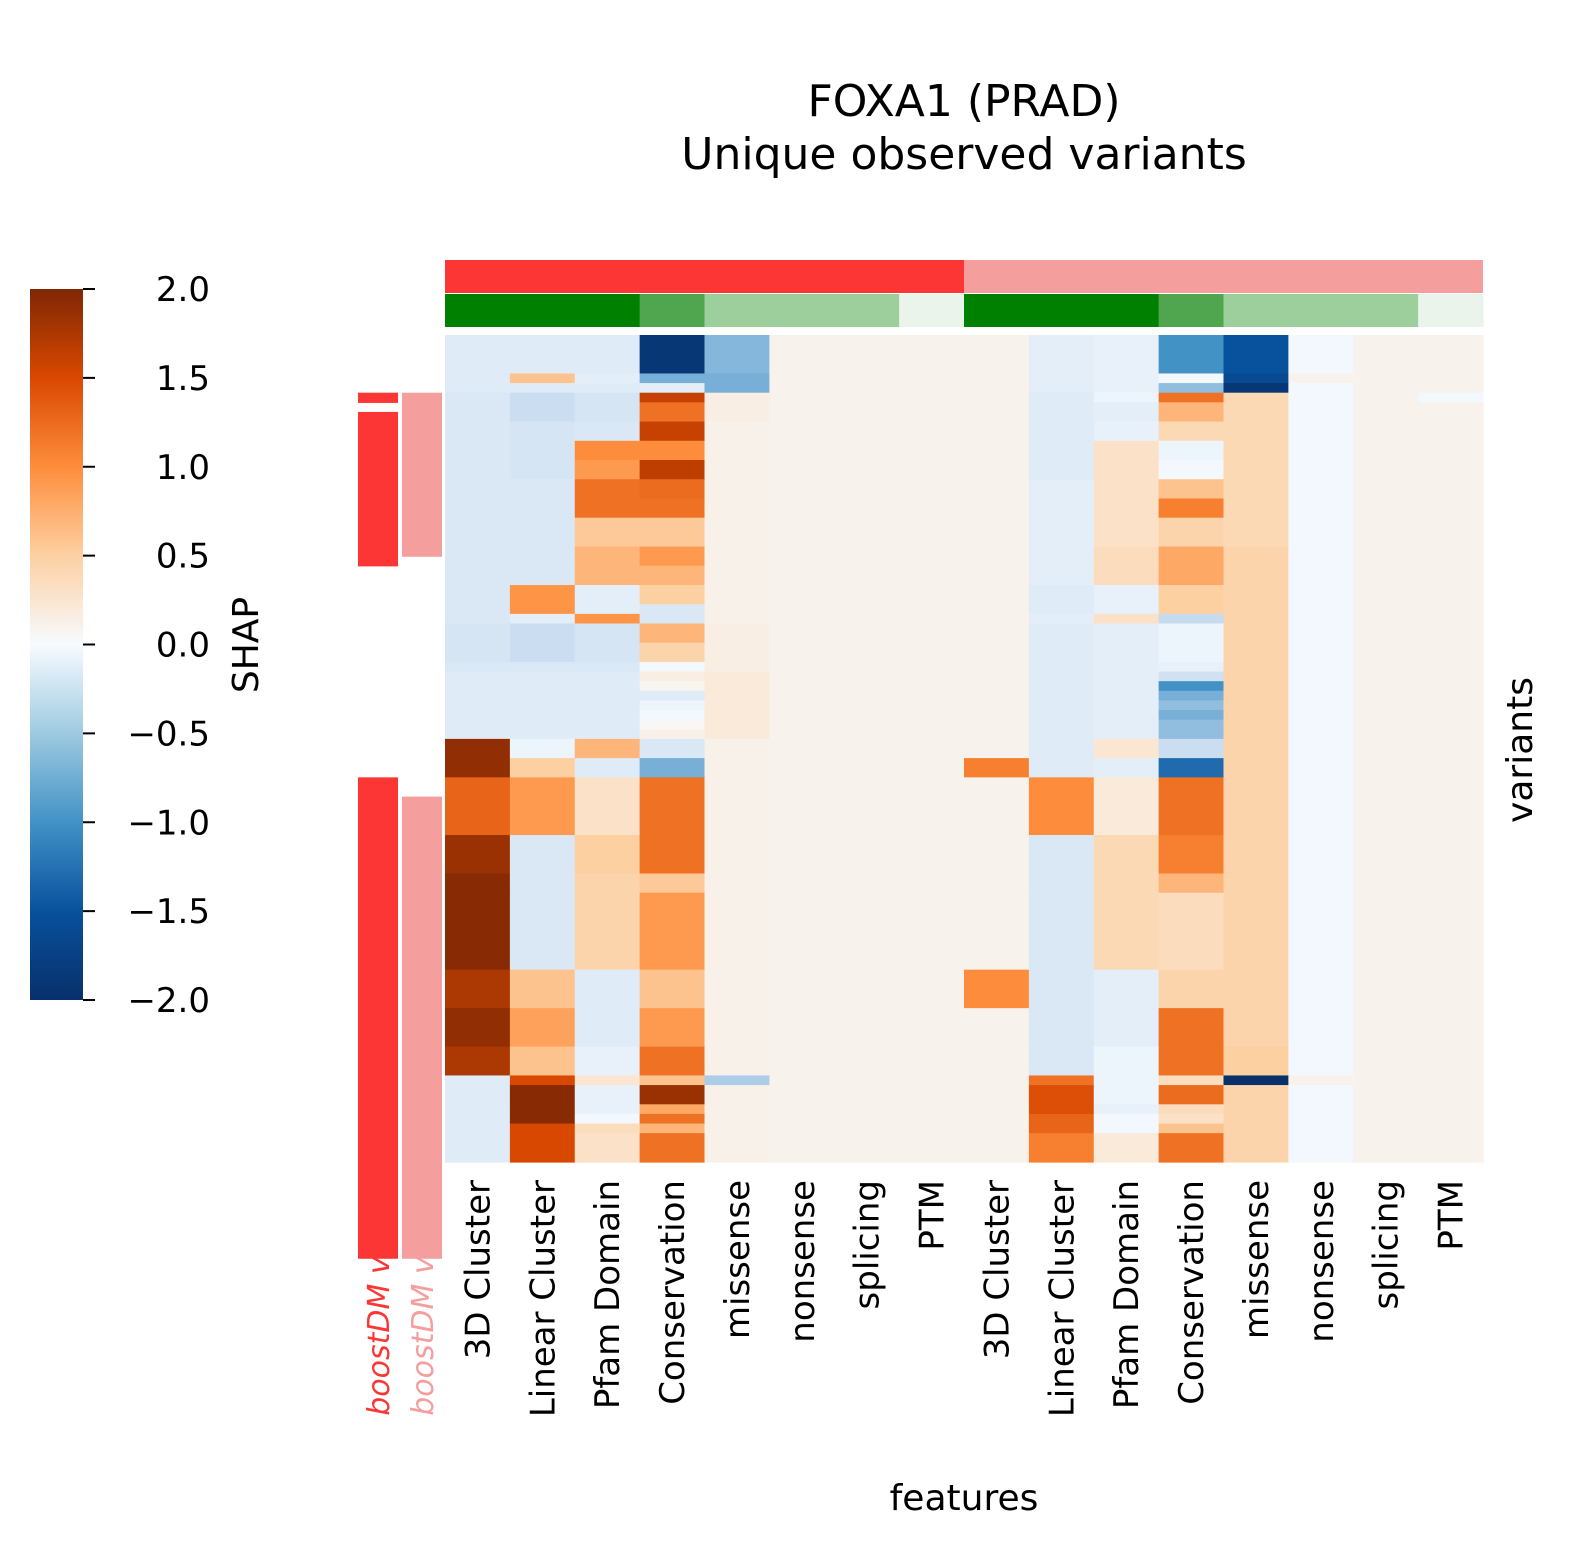  What do you see at coordinates (673, 1292) in the screenshot?
I see `feature-label: Conservation` at bounding box center [673, 1292].